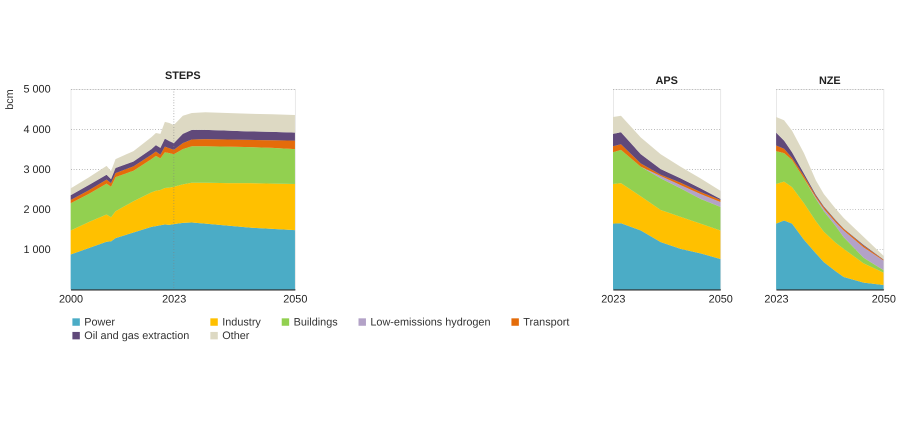 The height and width of the screenshot is (421, 910). I want to click on legend-label: Power, so click(100, 322).